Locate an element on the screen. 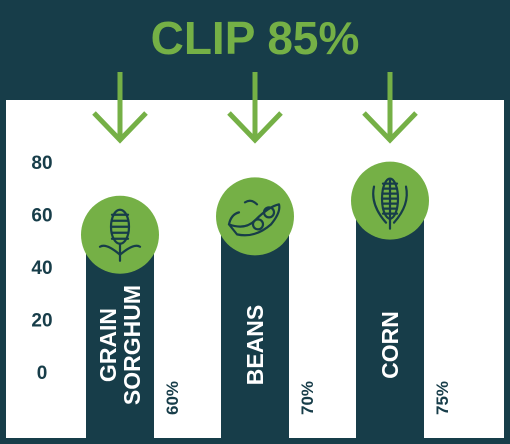 Image resolution: width=510 pixels, height=444 pixels. chart-title: CLIP 85% is located at coordinates (255, 38).